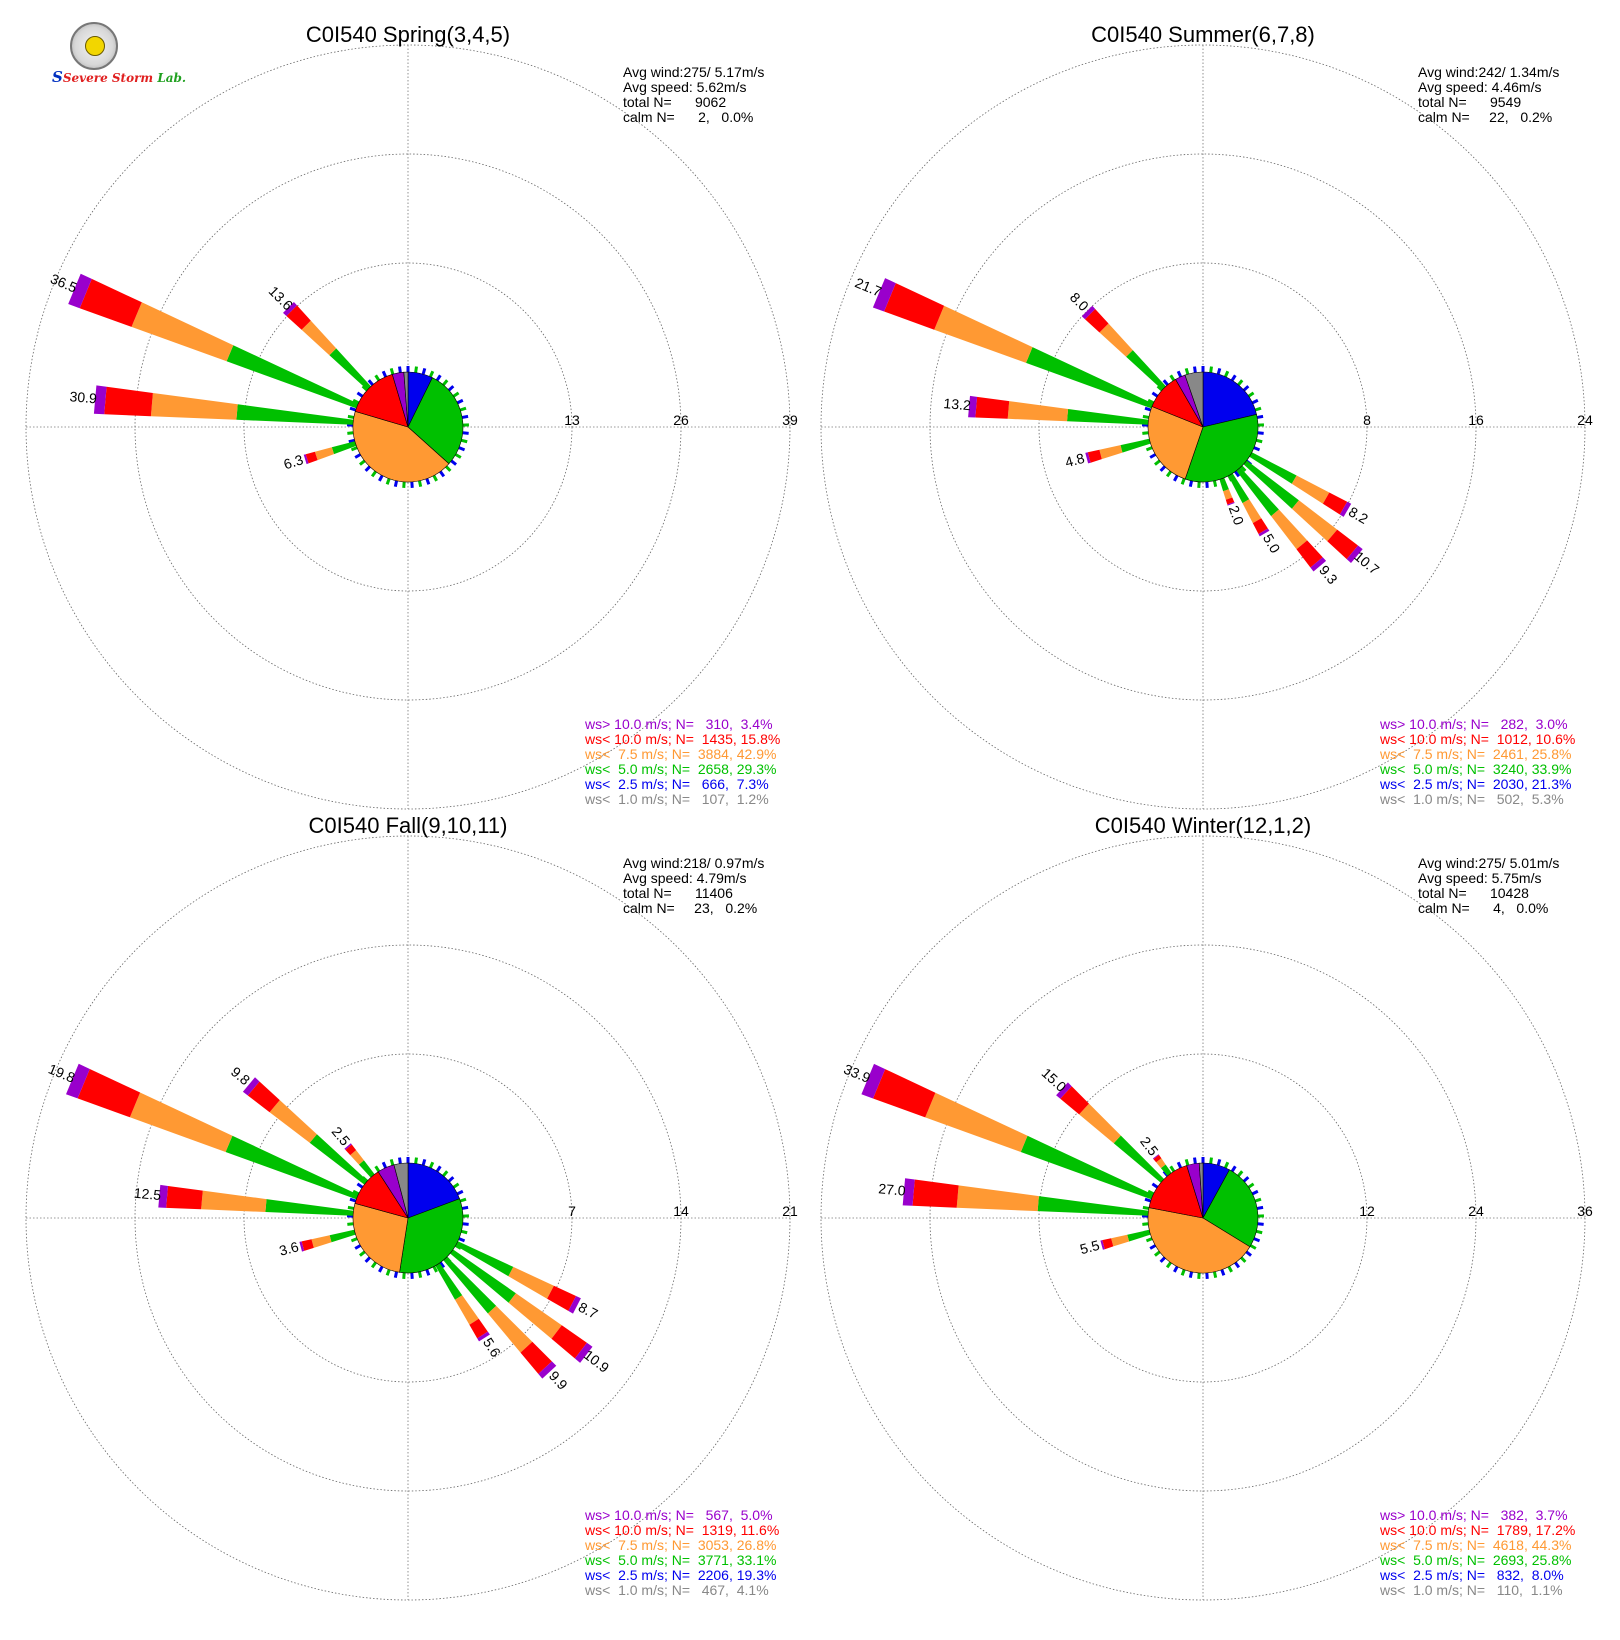 The width and height of the screenshot is (1620, 1640). I want to click on legend-entry: ws> 10.0 m/s; N= 382, 3.7%, so click(1473, 1515).